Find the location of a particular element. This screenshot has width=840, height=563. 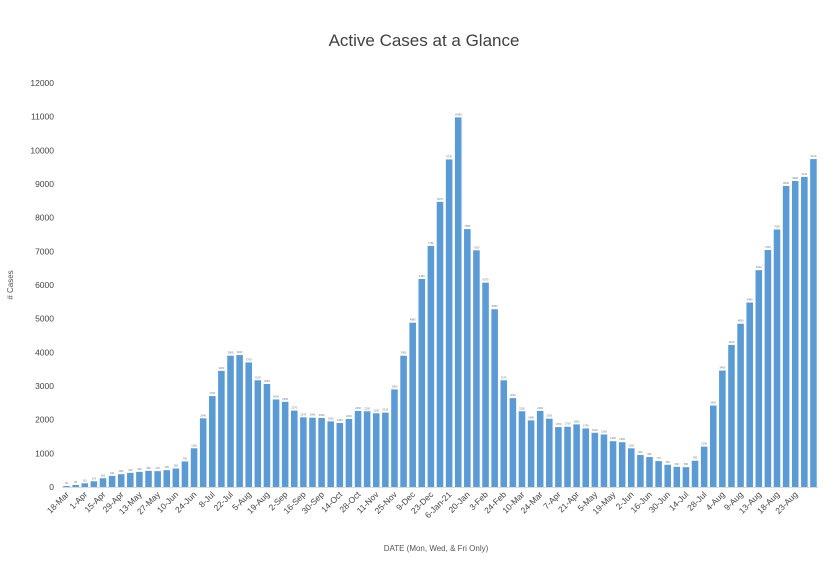

data-label: 2420 is located at coordinates (713, 403).